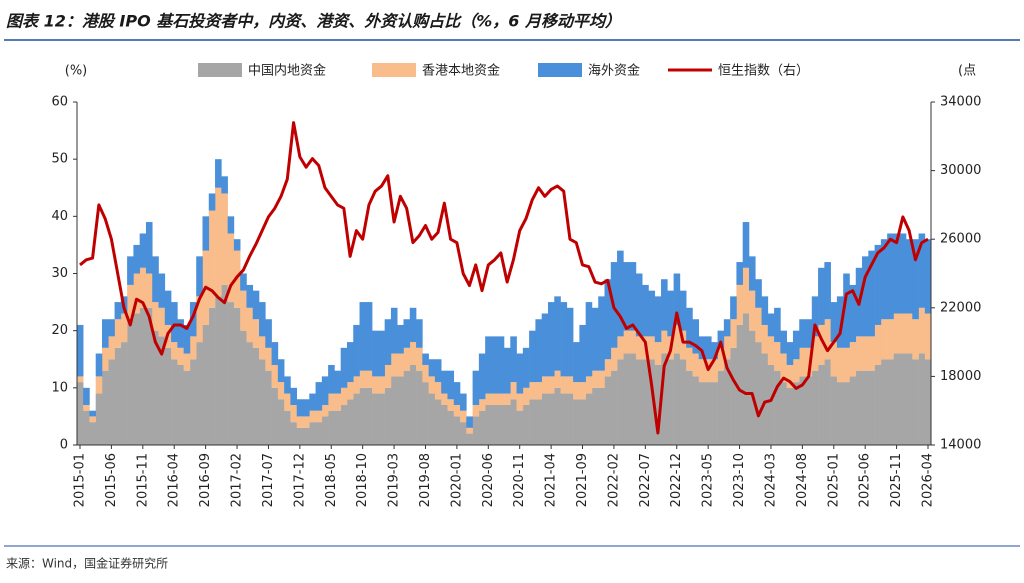 The height and width of the screenshot is (583, 1024). I want to click on y2-tick-label: 34000, so click(960, 102).